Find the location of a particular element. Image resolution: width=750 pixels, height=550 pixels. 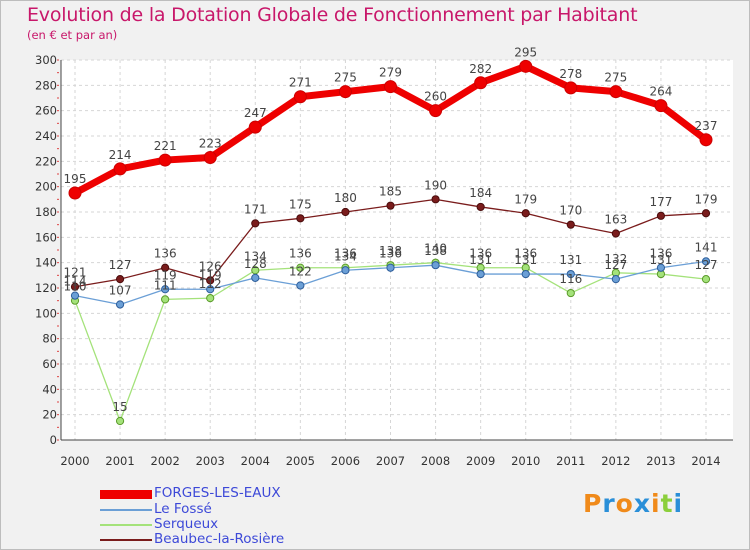

data-label: 171 is located at coordinates (255, 209).